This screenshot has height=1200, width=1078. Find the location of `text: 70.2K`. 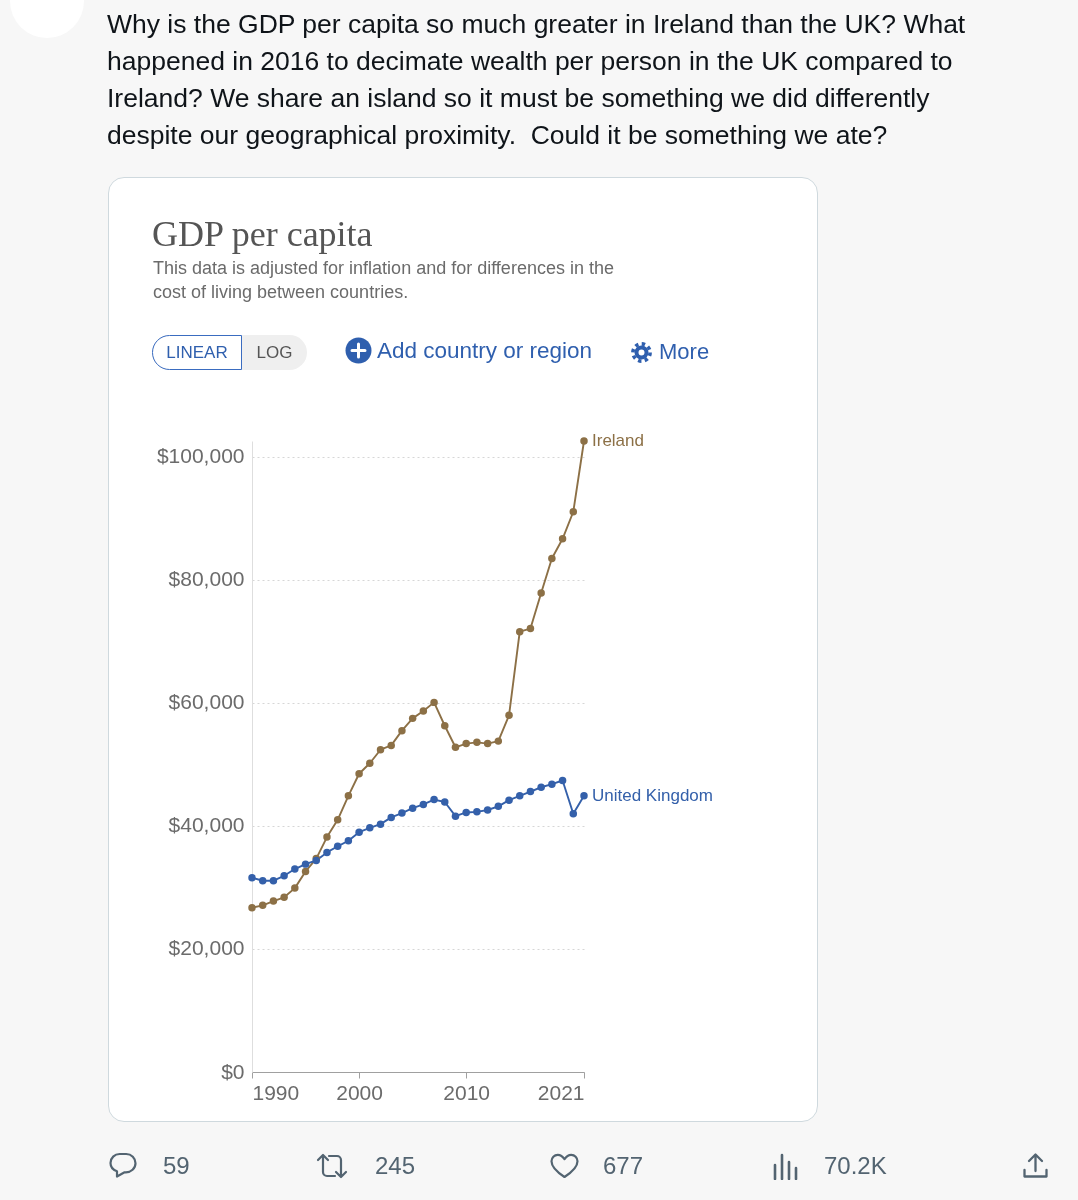

text: 70.2K is located at coordinates (855, 1166).